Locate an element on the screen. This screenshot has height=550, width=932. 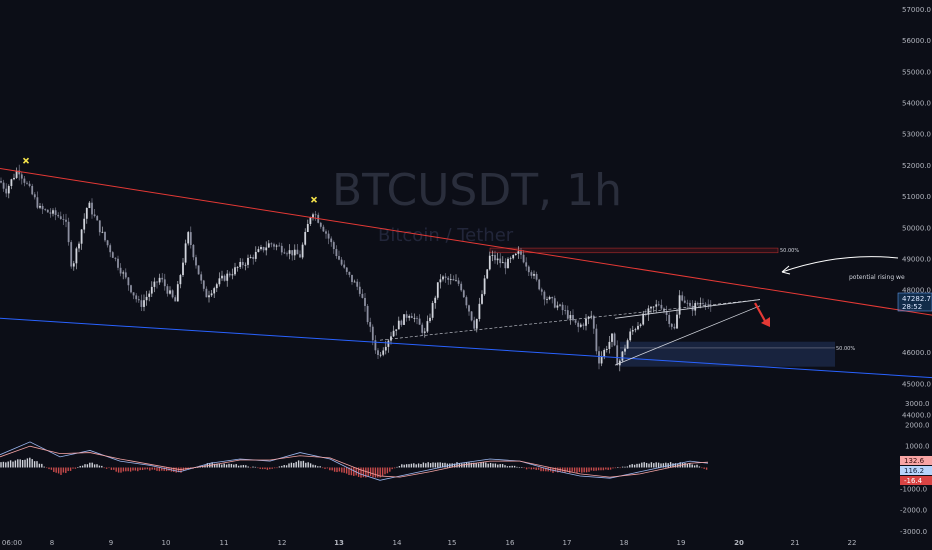
indicator-tick-label: -2000.0 is located at coordinates (913, 511).